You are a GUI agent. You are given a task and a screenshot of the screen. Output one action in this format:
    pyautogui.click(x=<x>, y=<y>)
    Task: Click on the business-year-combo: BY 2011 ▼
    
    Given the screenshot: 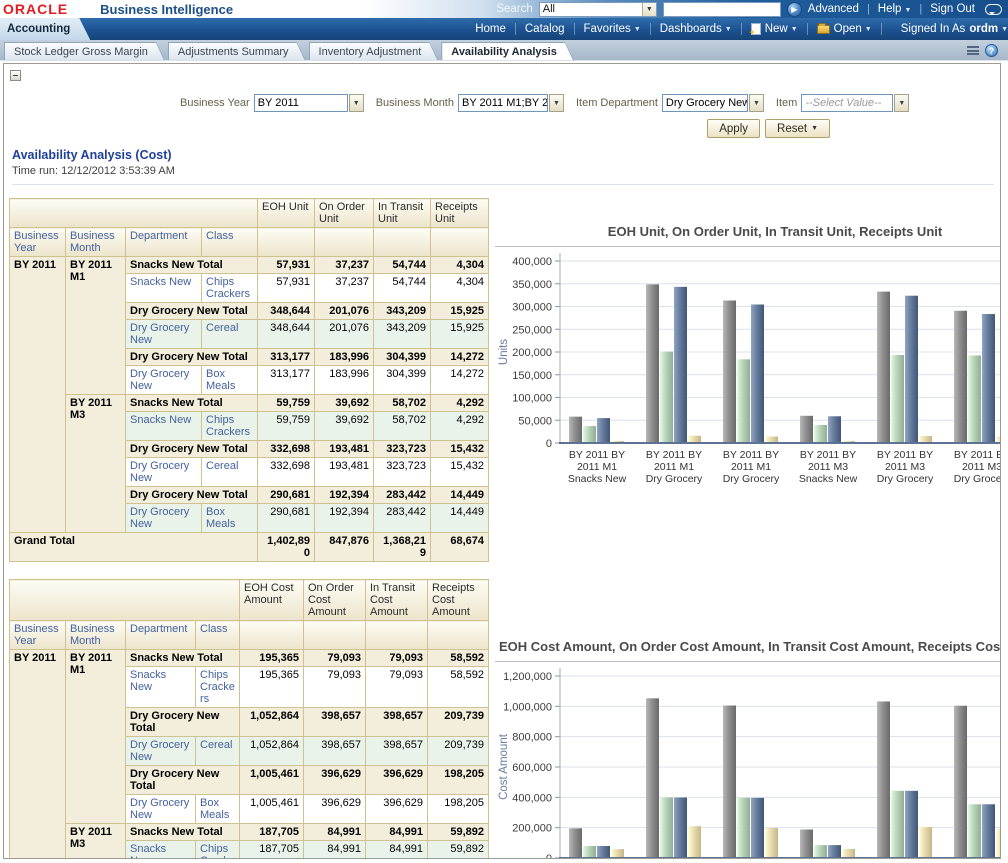 What is the action you would take?
    pyautogui.click(x=308, y=103)
    